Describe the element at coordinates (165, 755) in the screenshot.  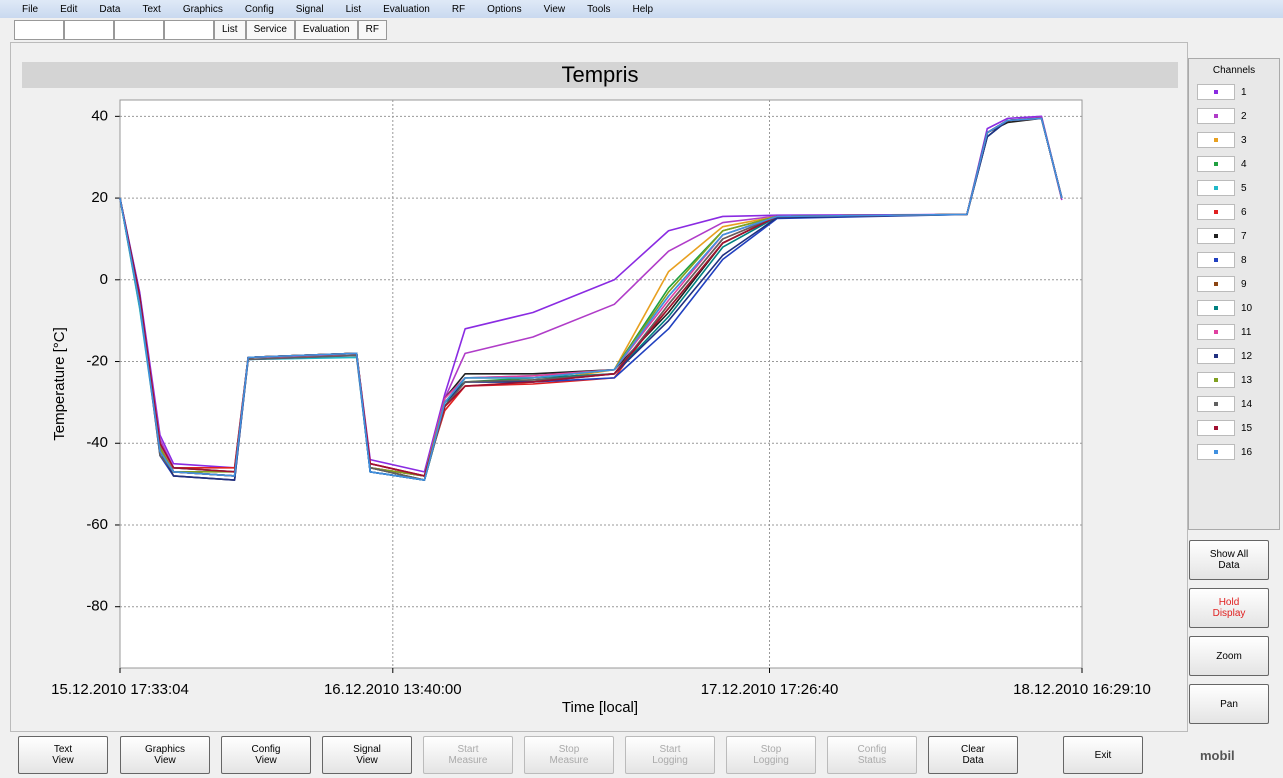
I see `bottom-button: Graphics View` at that location.